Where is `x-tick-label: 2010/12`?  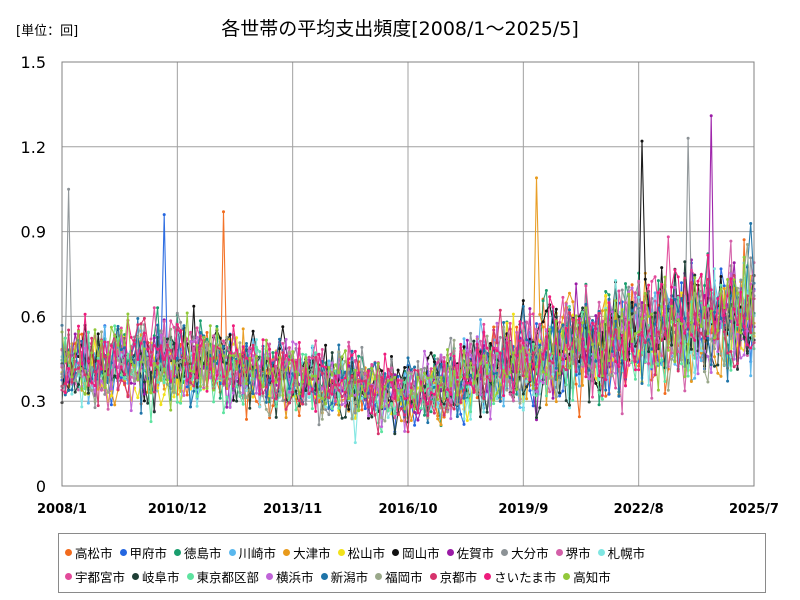 x-tick-label: 2010/12 is located at coordinates (177, 509).